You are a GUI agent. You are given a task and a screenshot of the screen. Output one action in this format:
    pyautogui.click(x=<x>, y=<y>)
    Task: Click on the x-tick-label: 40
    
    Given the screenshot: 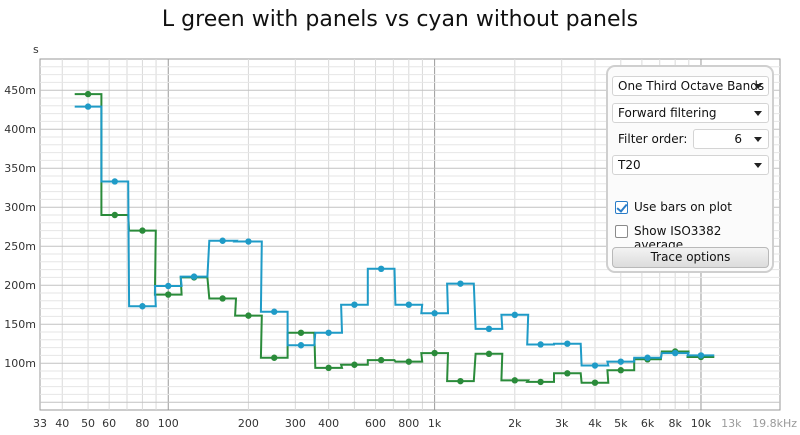 What is the action you would take?
    pyautogui.click(x=62, y=423)
    